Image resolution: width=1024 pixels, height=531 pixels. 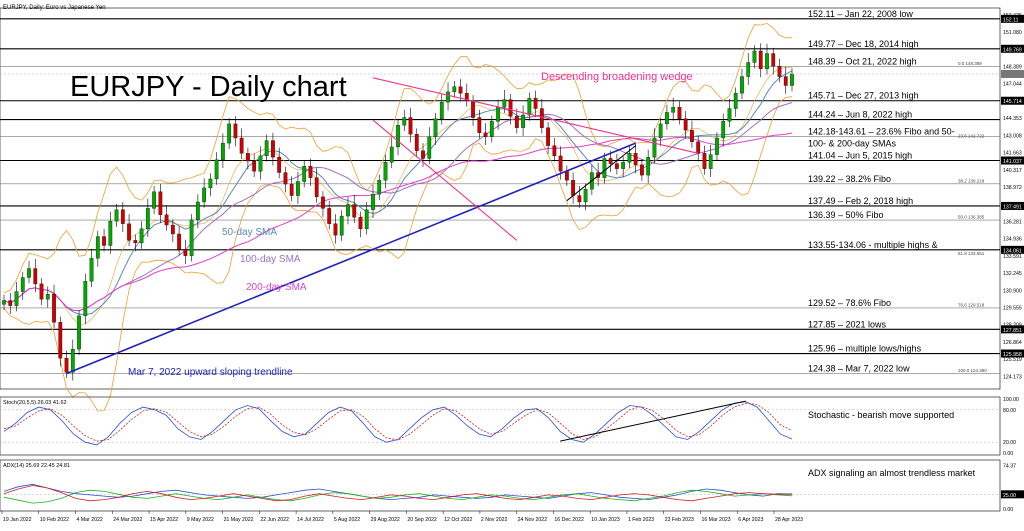 I want to click on axis-price-box-label: 127.851, so click(x=1012, y=331).